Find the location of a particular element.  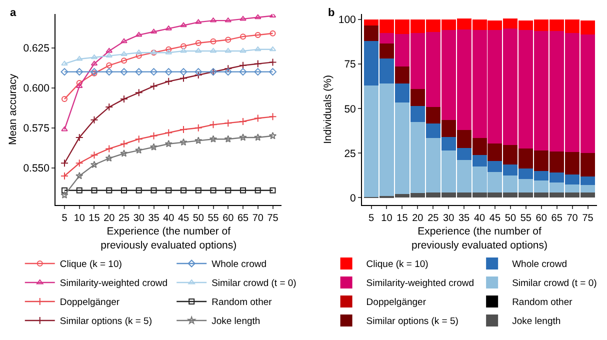

chart-title: b is located at coordinates (331, 13).